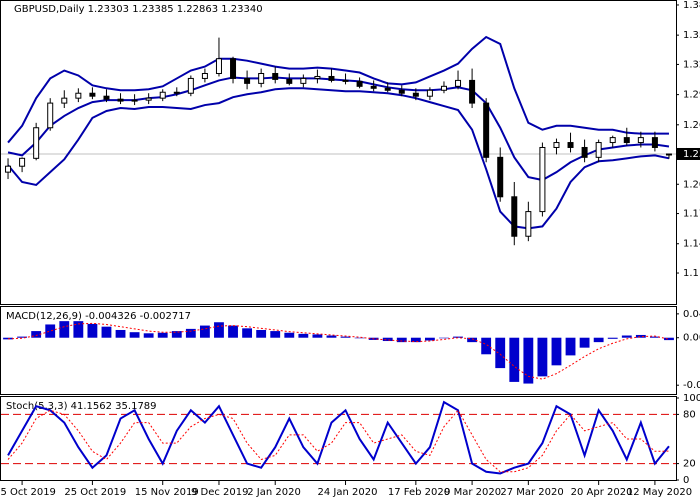 This screenshot has height=500, width=700. Describe the element at coordinates (81, 406) in the screenshot. I see `stoch-title: Stoch(5,3,3) 41.1562 35.1789` at that location.